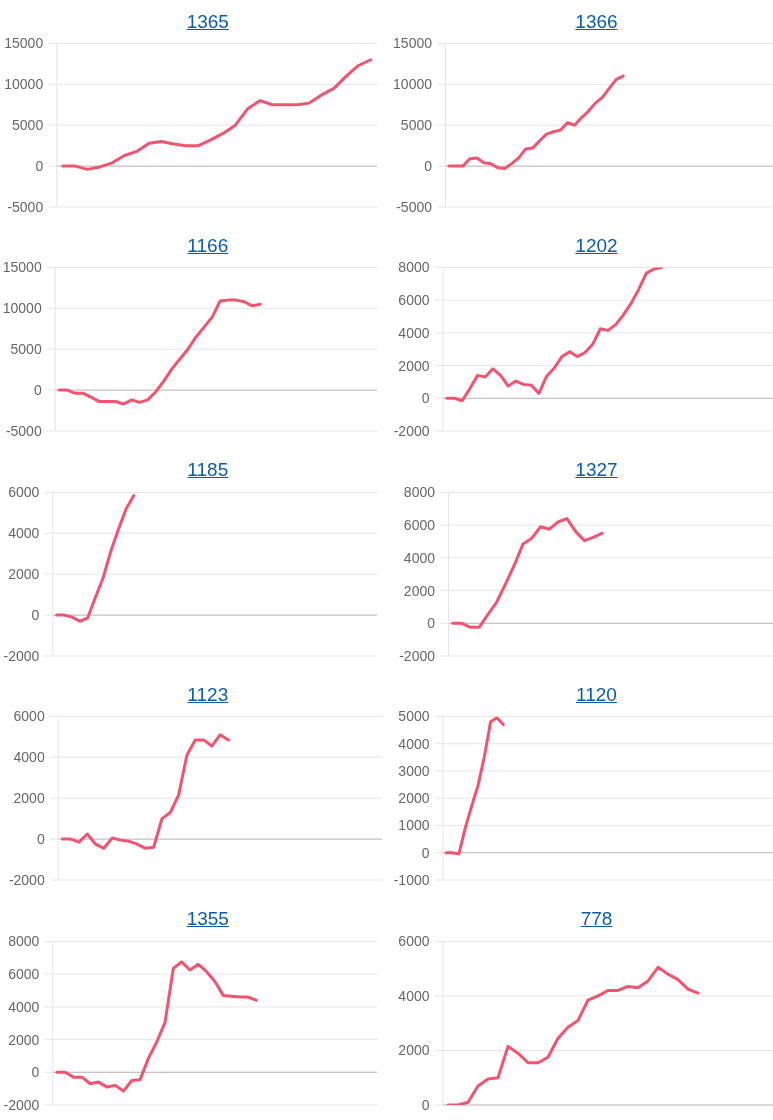 The height and width of the screenshot is (1120, 773). I want to click on chart-title: 778, so click(596, 919).